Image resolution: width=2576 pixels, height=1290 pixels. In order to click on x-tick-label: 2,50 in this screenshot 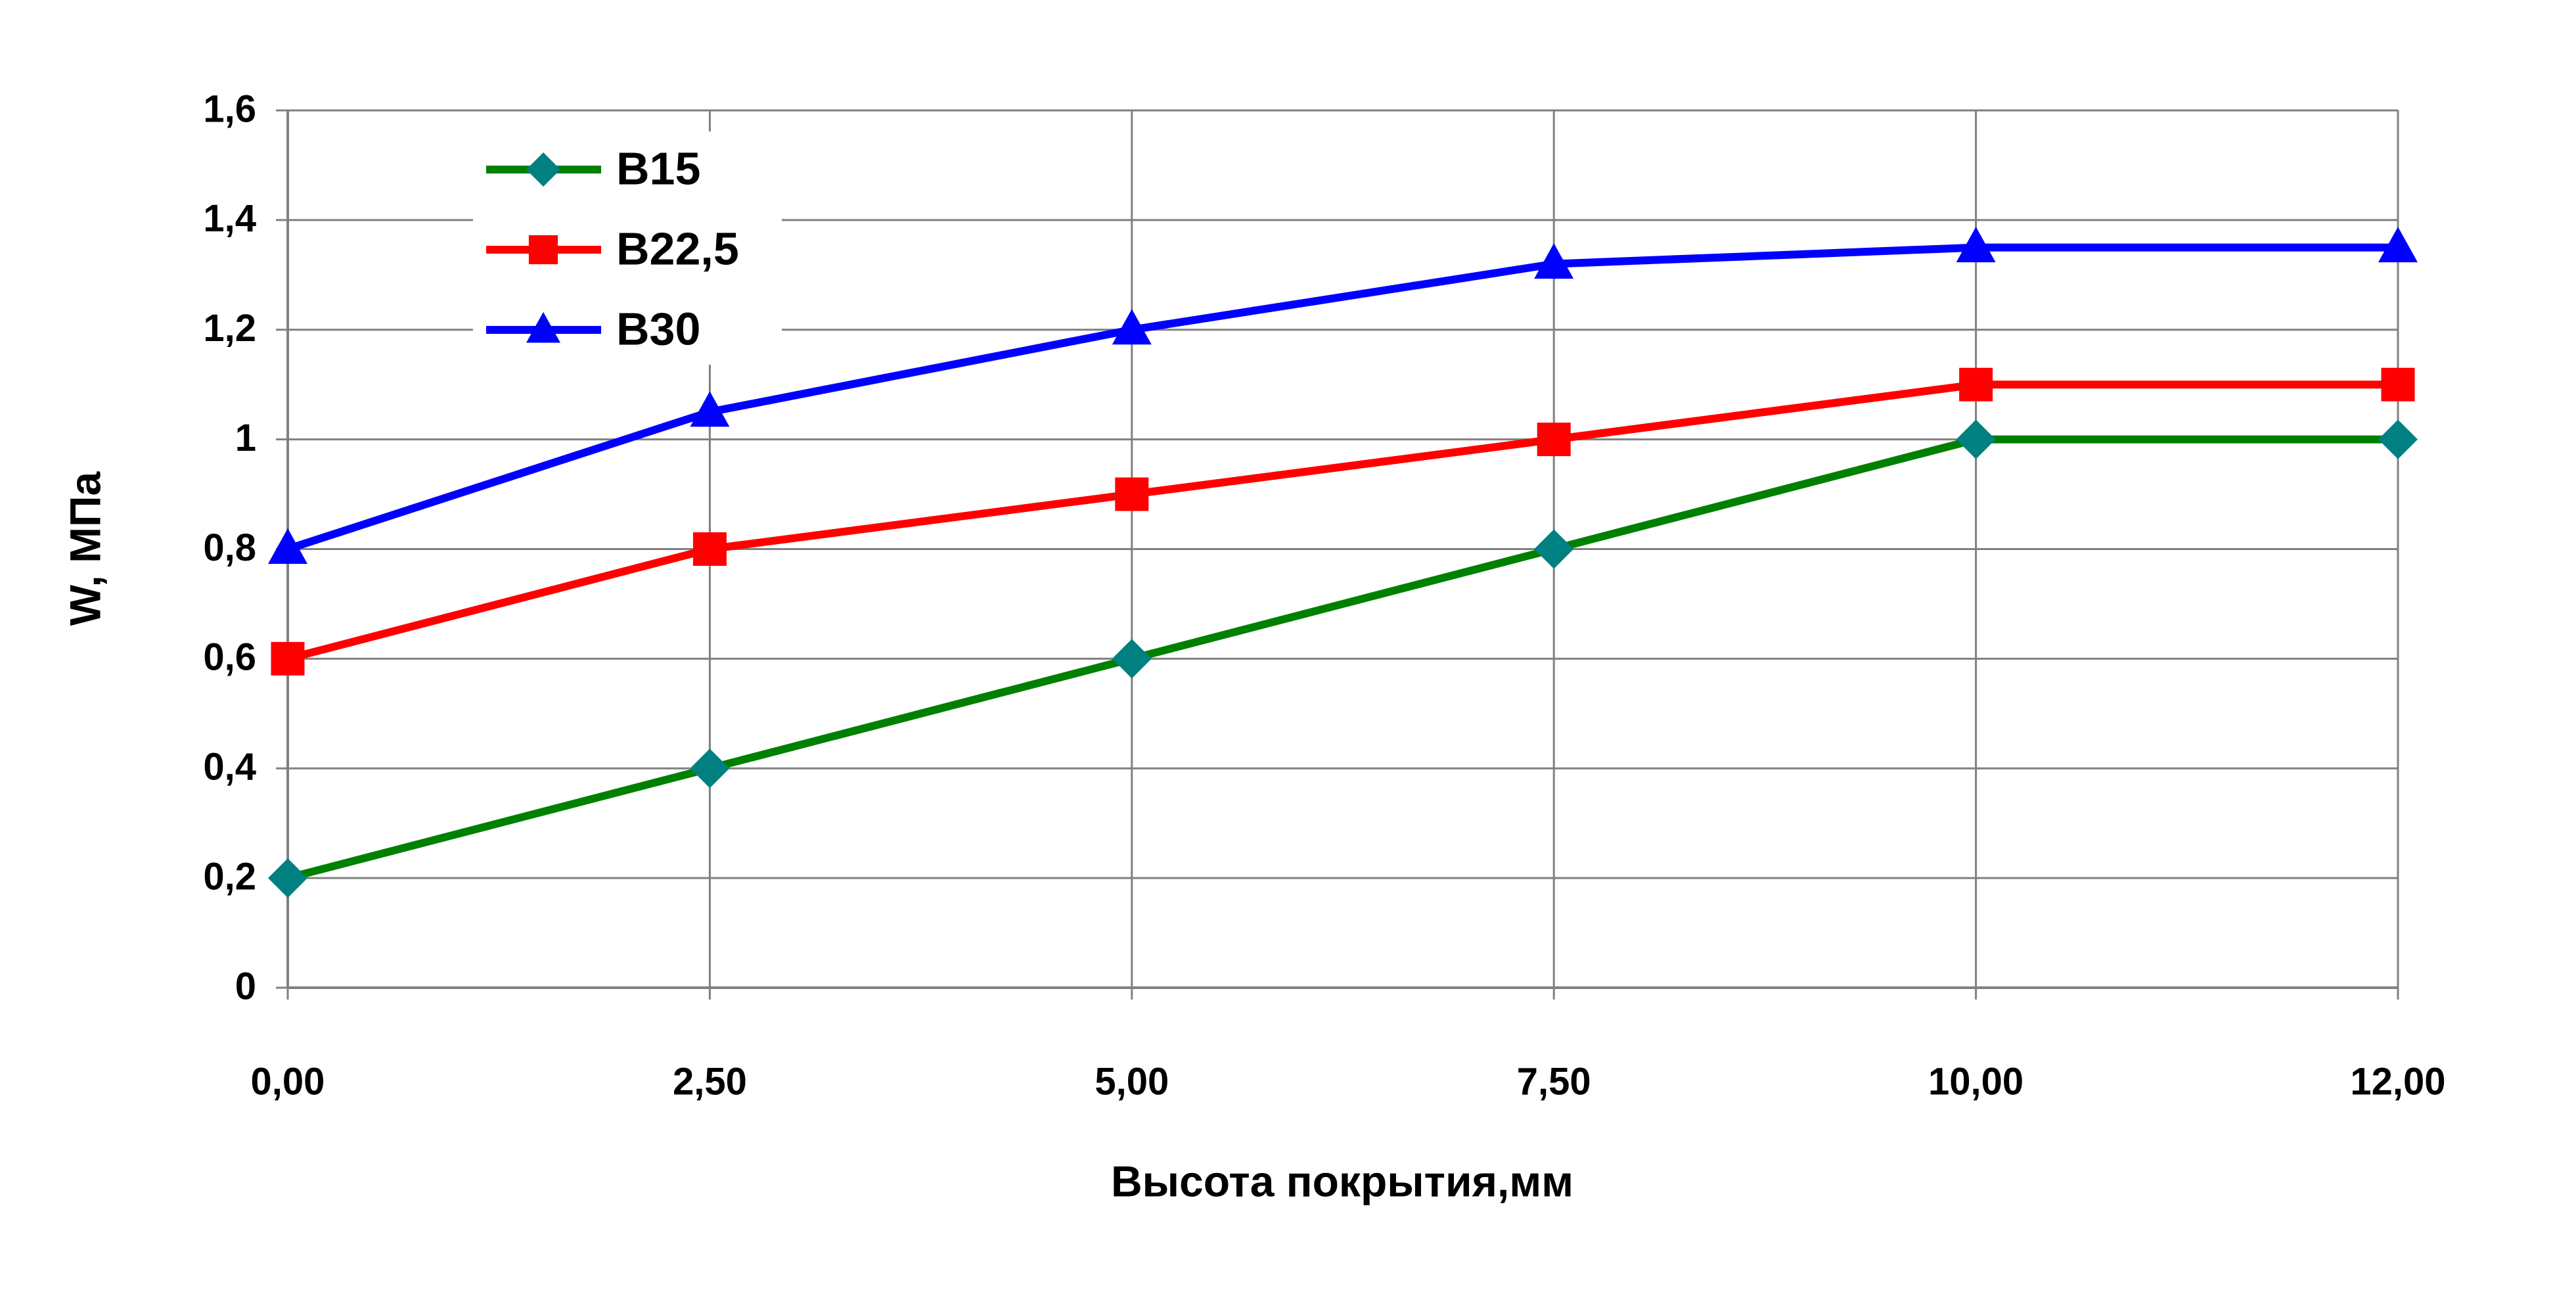, I will do `click(710, 1081)`.